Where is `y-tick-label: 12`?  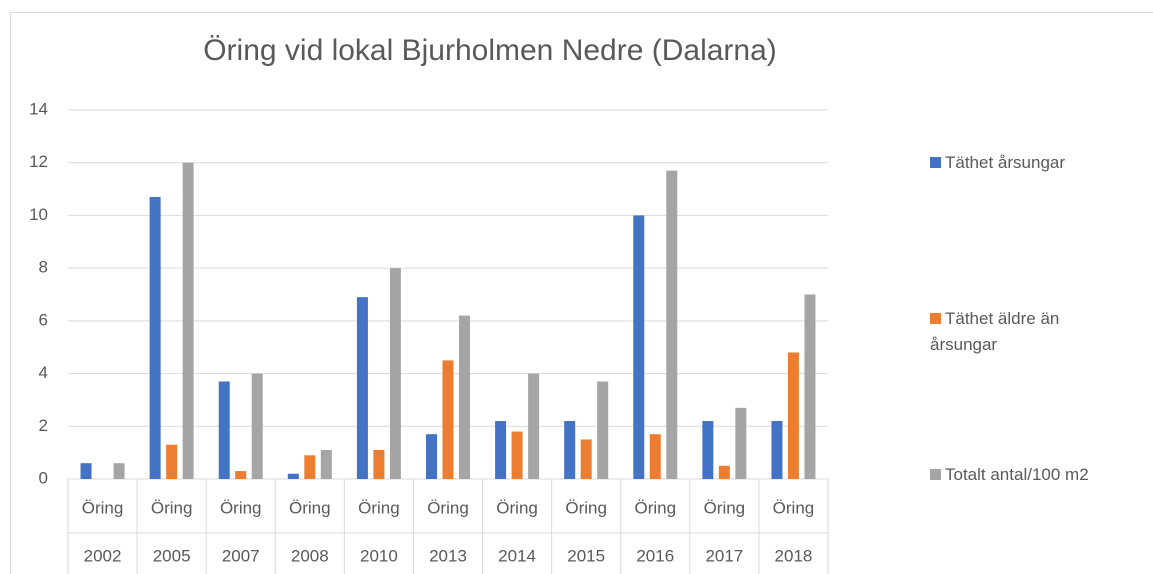
y-tick-label: 12 is located at coordinates (38, 161).